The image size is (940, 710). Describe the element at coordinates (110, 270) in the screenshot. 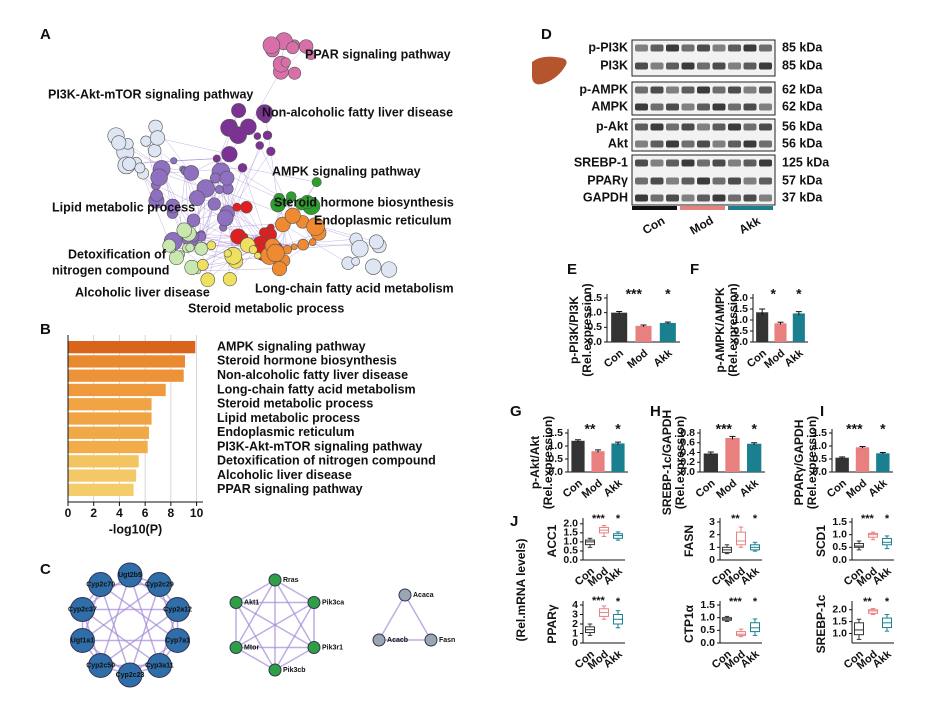

I see `network-label: nitrogen compound` at that location.